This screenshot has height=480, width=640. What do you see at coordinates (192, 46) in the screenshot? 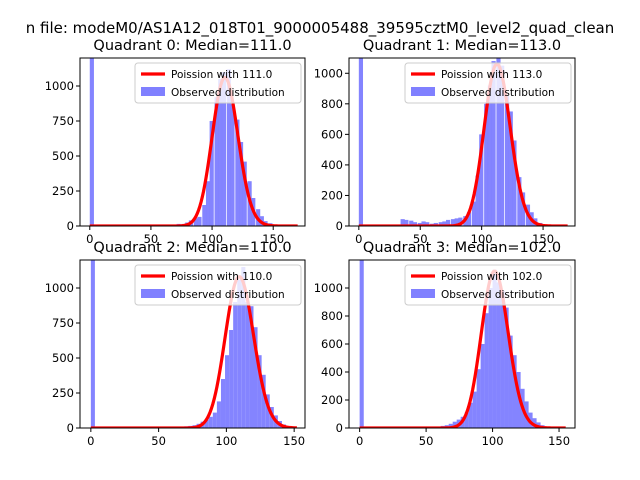
I see `panel-title: Quadrant 0: Median=111.0` at bounding box center [192, 46].